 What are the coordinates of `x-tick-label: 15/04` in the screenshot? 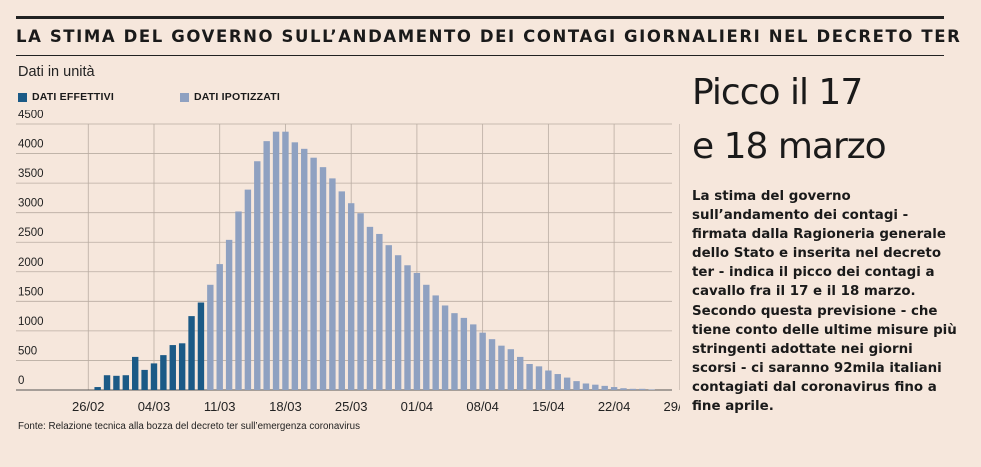 It's located at (548, 406).